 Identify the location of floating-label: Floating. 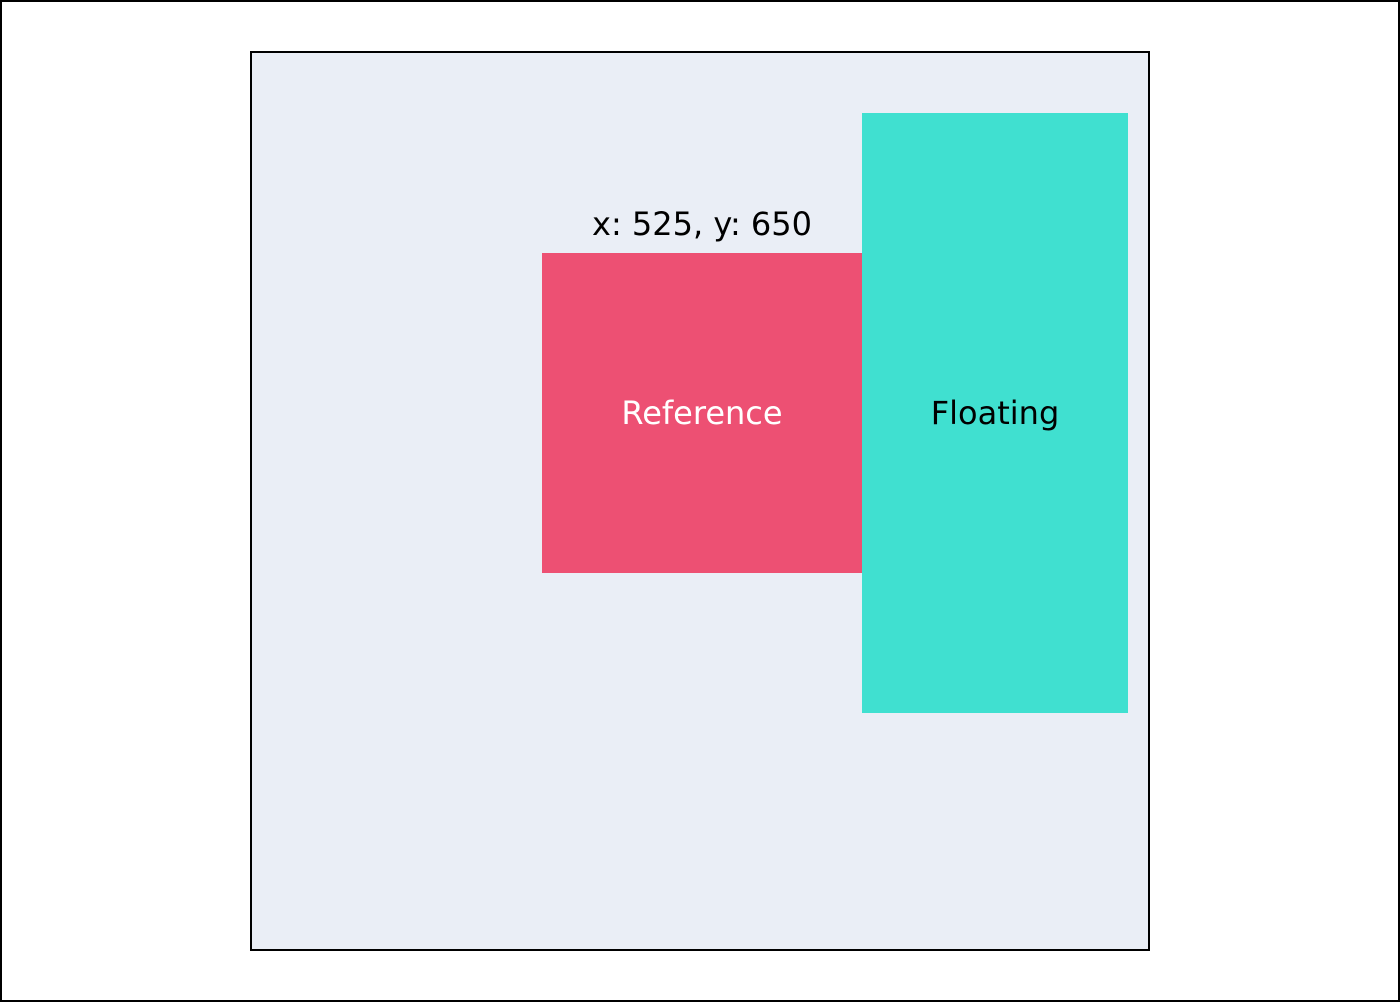
(995, 413).